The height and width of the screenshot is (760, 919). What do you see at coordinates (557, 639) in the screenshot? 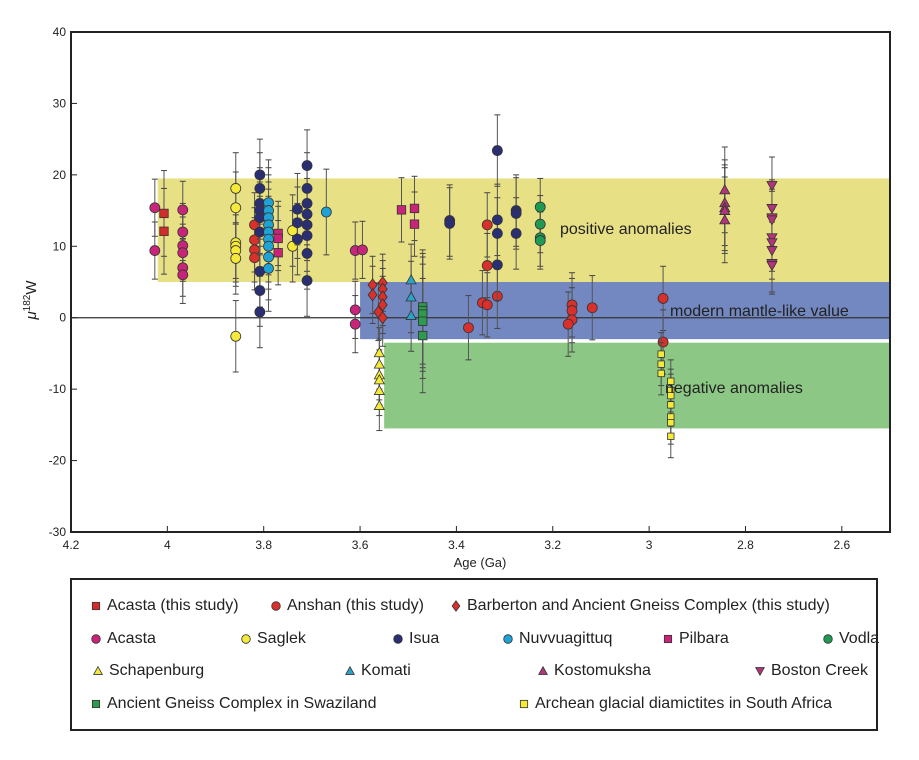
I see `legend-item: Nuvvuagittuq` at bounding box center [557, 639].